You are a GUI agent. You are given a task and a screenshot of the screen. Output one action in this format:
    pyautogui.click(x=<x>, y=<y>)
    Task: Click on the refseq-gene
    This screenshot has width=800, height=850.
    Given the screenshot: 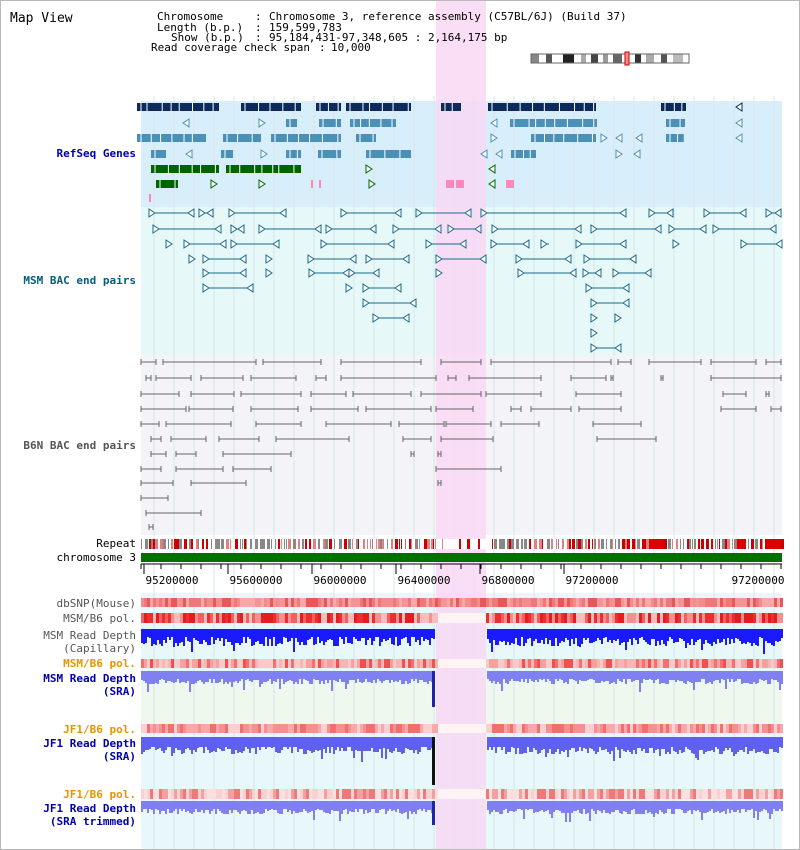 What is the action you would take?
    pyautogui.click(x=492, y=169)
    